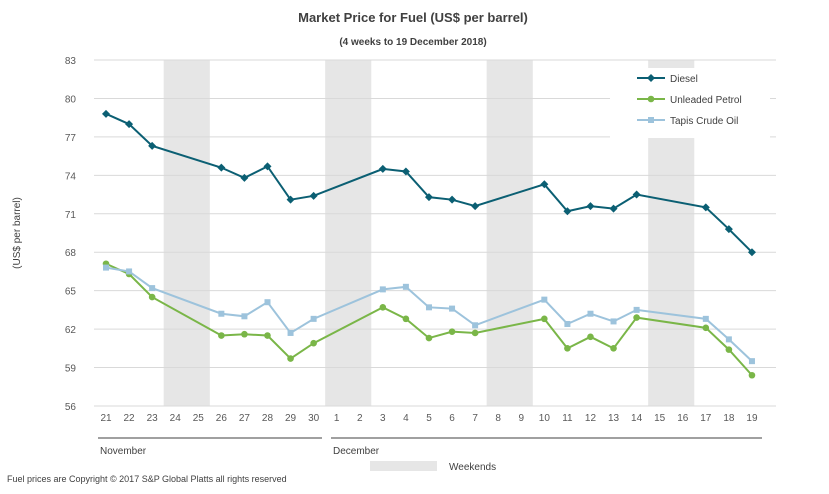 The image size is (829, 494). What do you see at coordinates (706, 418) in the screenshot?
I see `x-tick-label: 17` at bounding box center [706, 418].